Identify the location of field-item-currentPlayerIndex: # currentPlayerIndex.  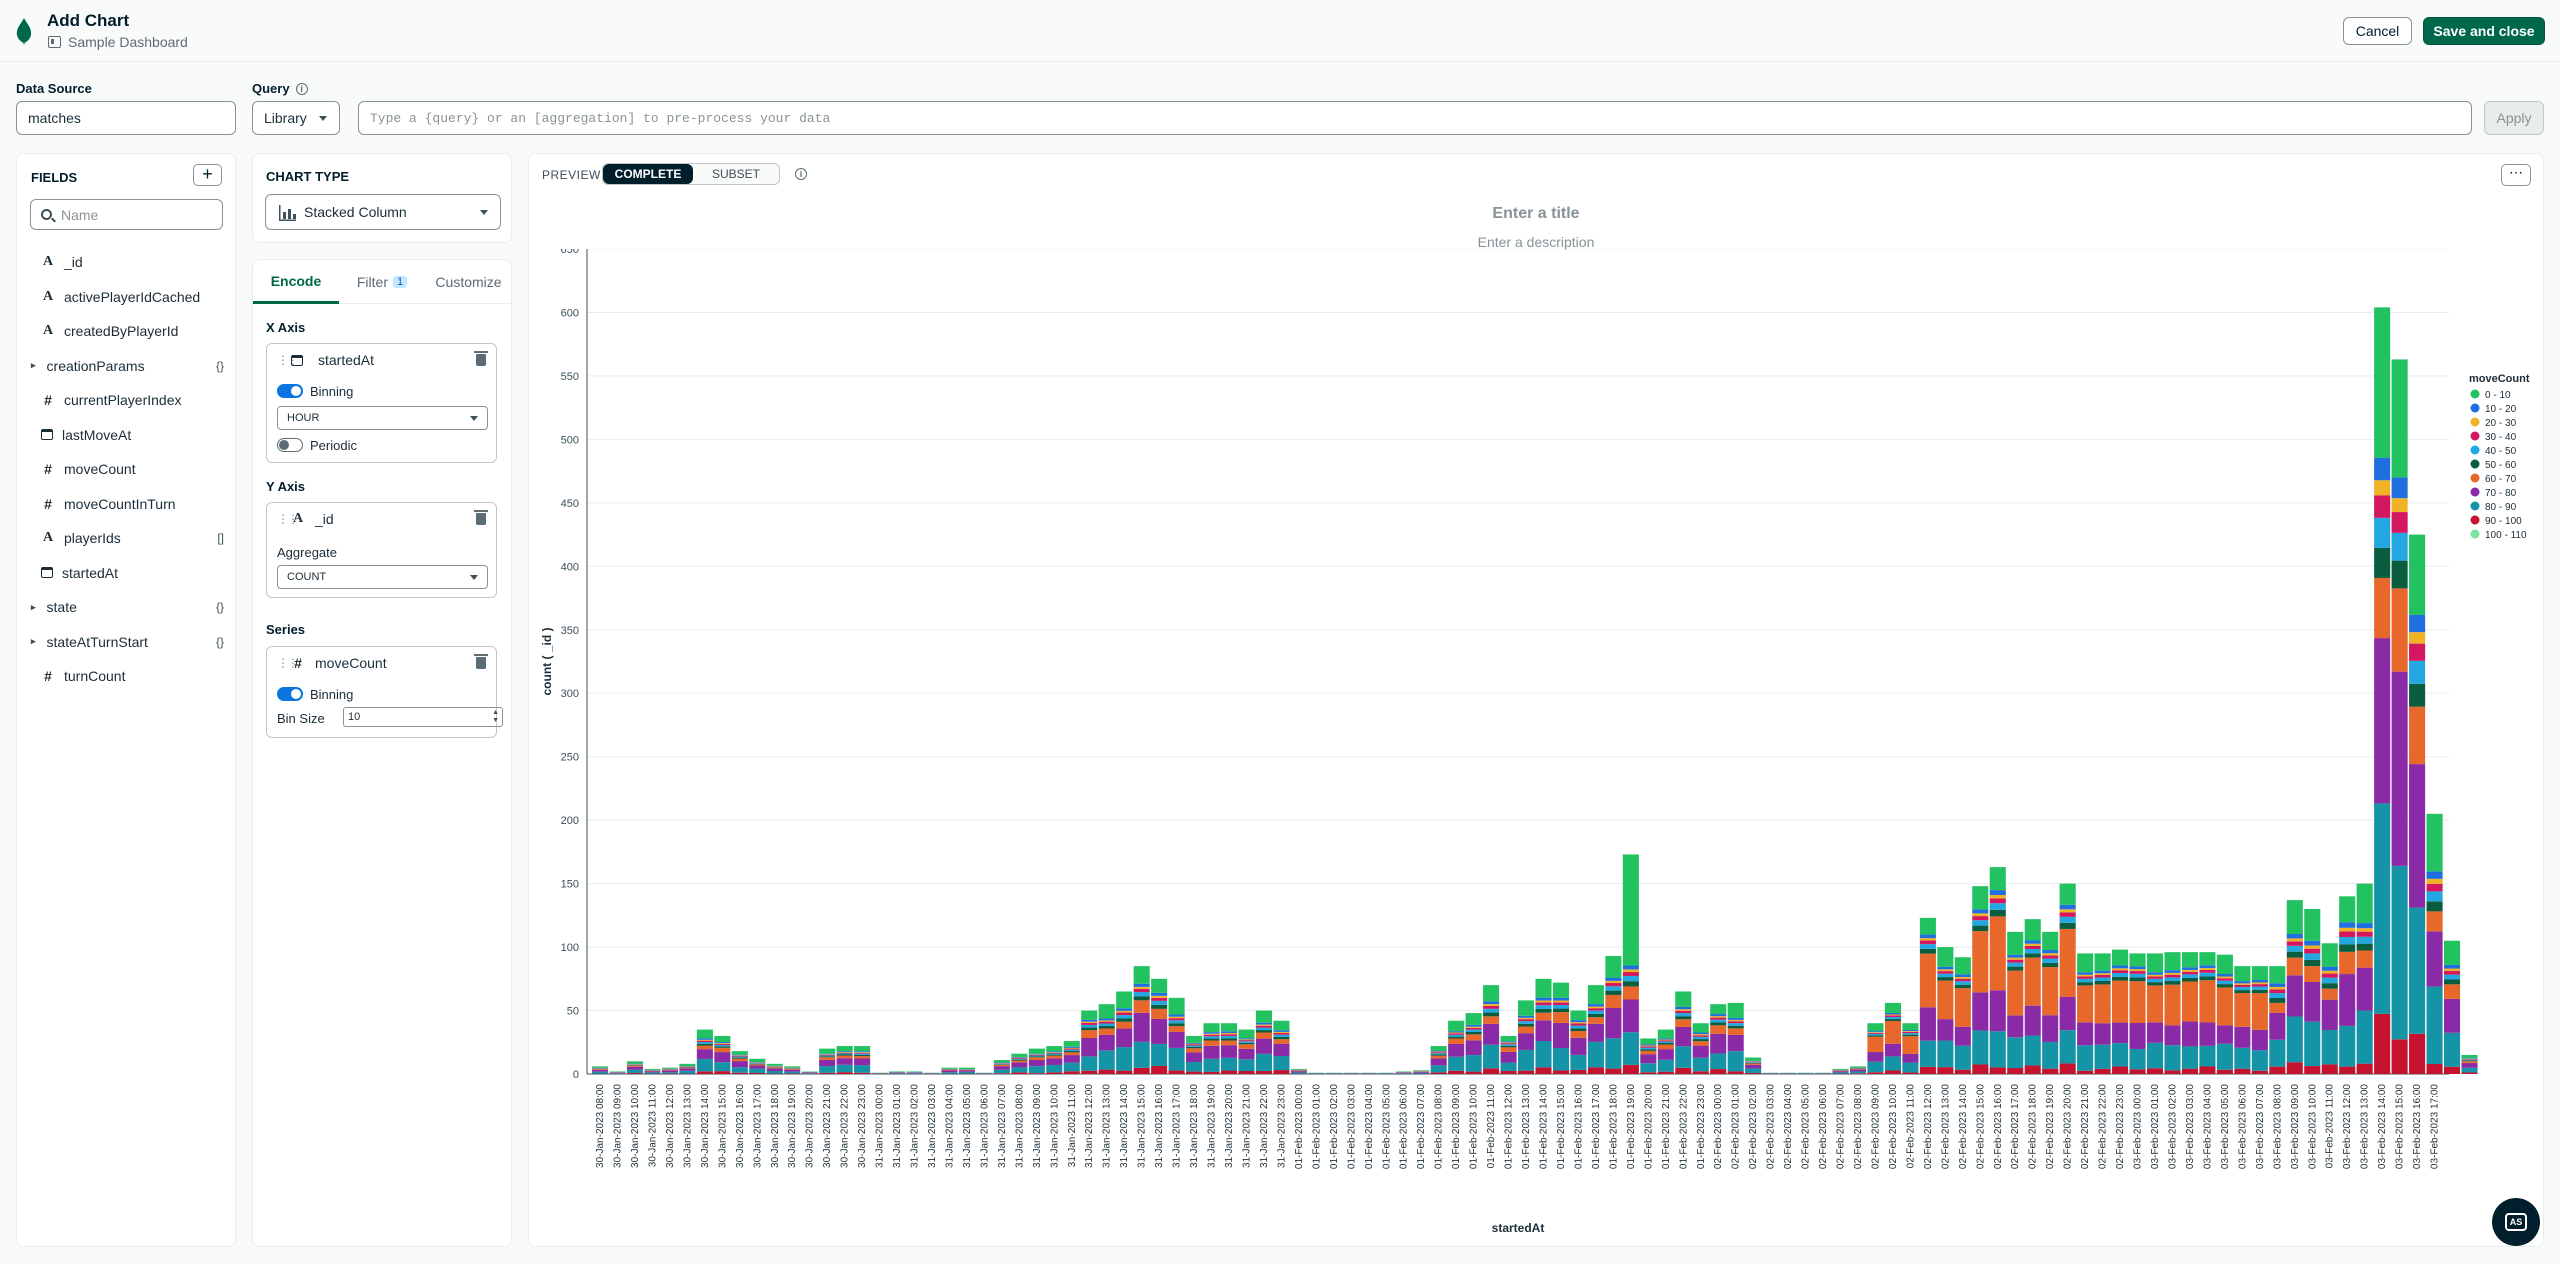
(138, 400).